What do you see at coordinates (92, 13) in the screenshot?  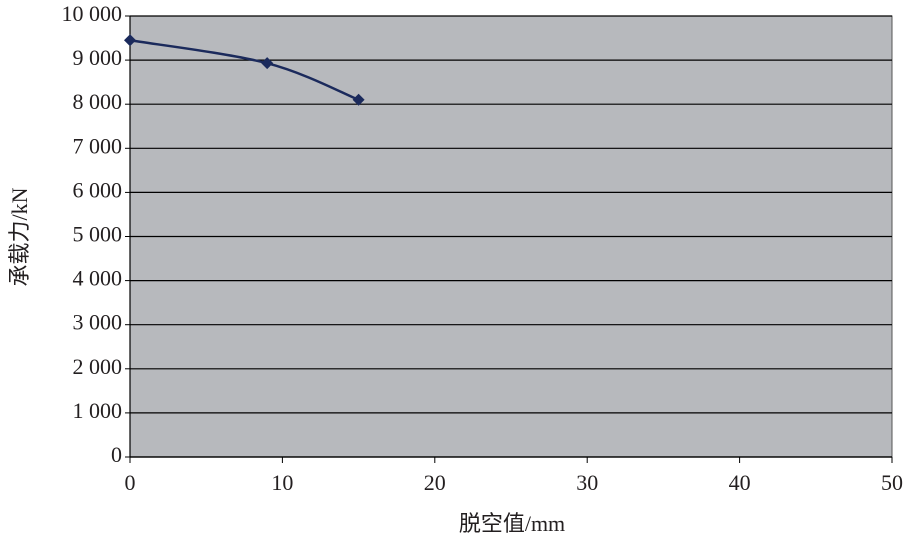 I see `y-tick-label: 10 000` at bounding box center [92, 13].